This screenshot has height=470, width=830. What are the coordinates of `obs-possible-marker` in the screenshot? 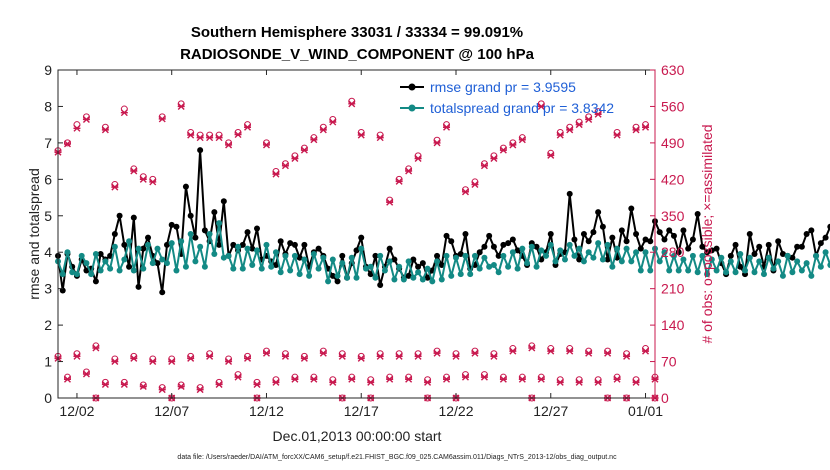 It's located at (181, 385).